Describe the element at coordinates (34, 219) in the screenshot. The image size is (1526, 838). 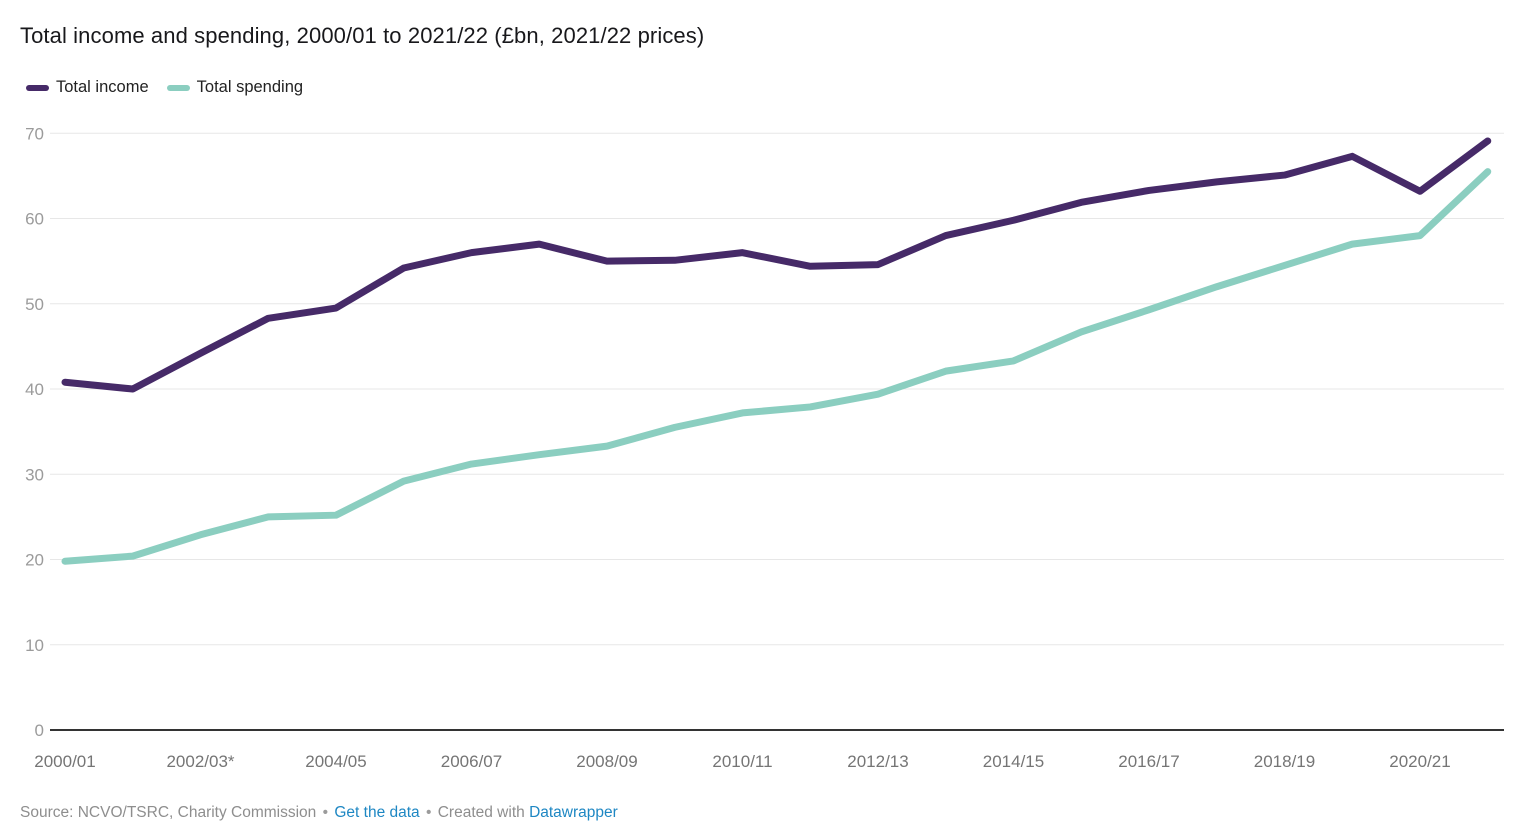
I see `y-tick-label: 60` at that location.